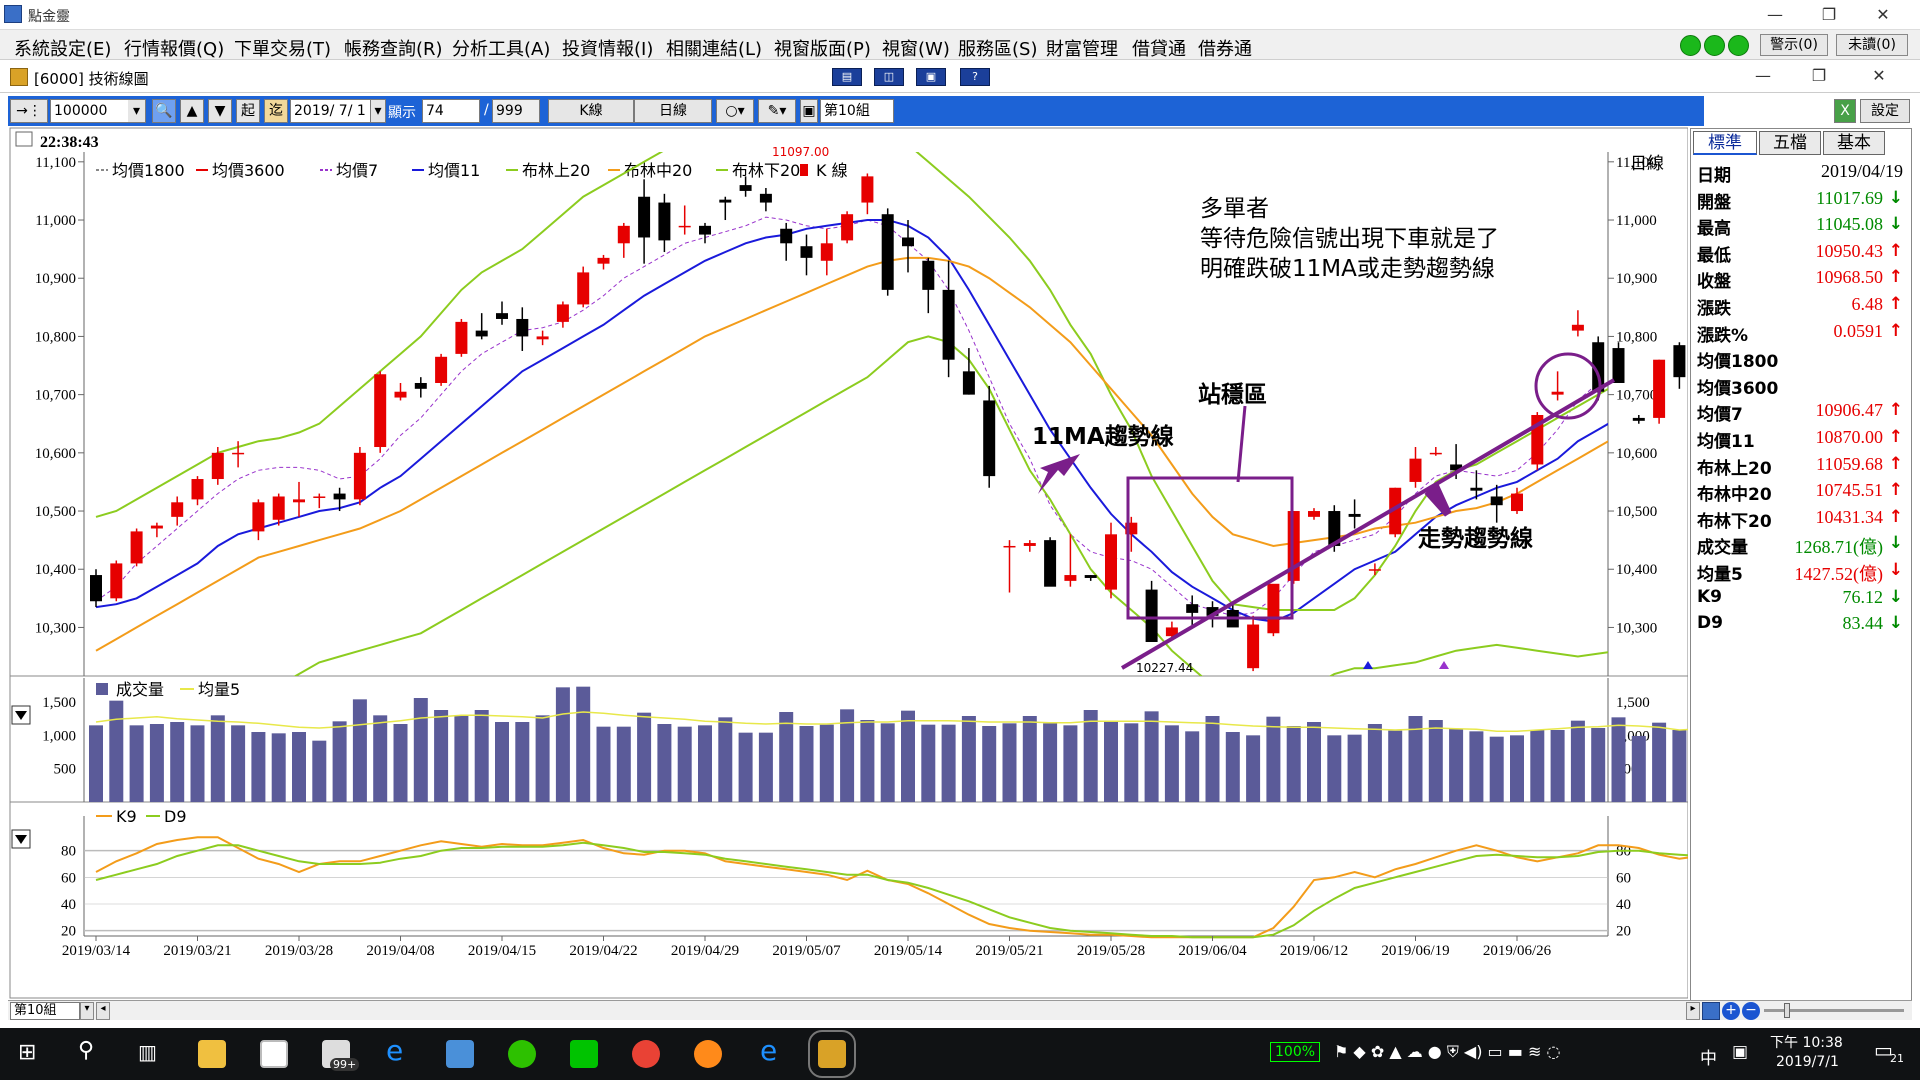 This screenshot has height=1080, width=1920. What do you see at coordinates (248, 111) in the screenshot?
I see `start-button: 起` at bounding box center [248, 111].